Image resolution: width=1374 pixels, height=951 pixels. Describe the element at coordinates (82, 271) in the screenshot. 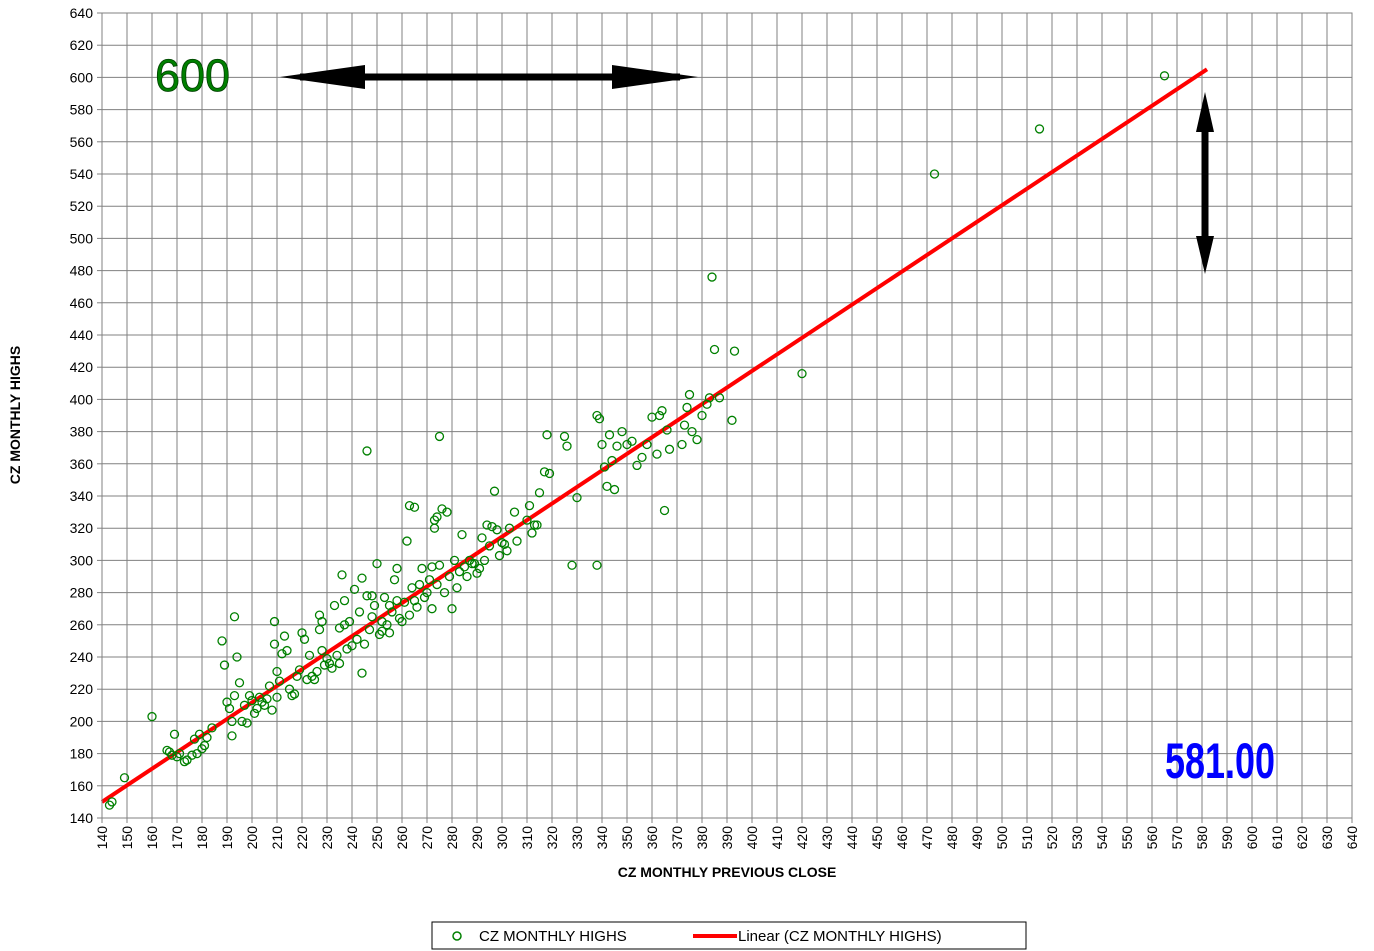

I see `y-tick-label: 480` at that location.